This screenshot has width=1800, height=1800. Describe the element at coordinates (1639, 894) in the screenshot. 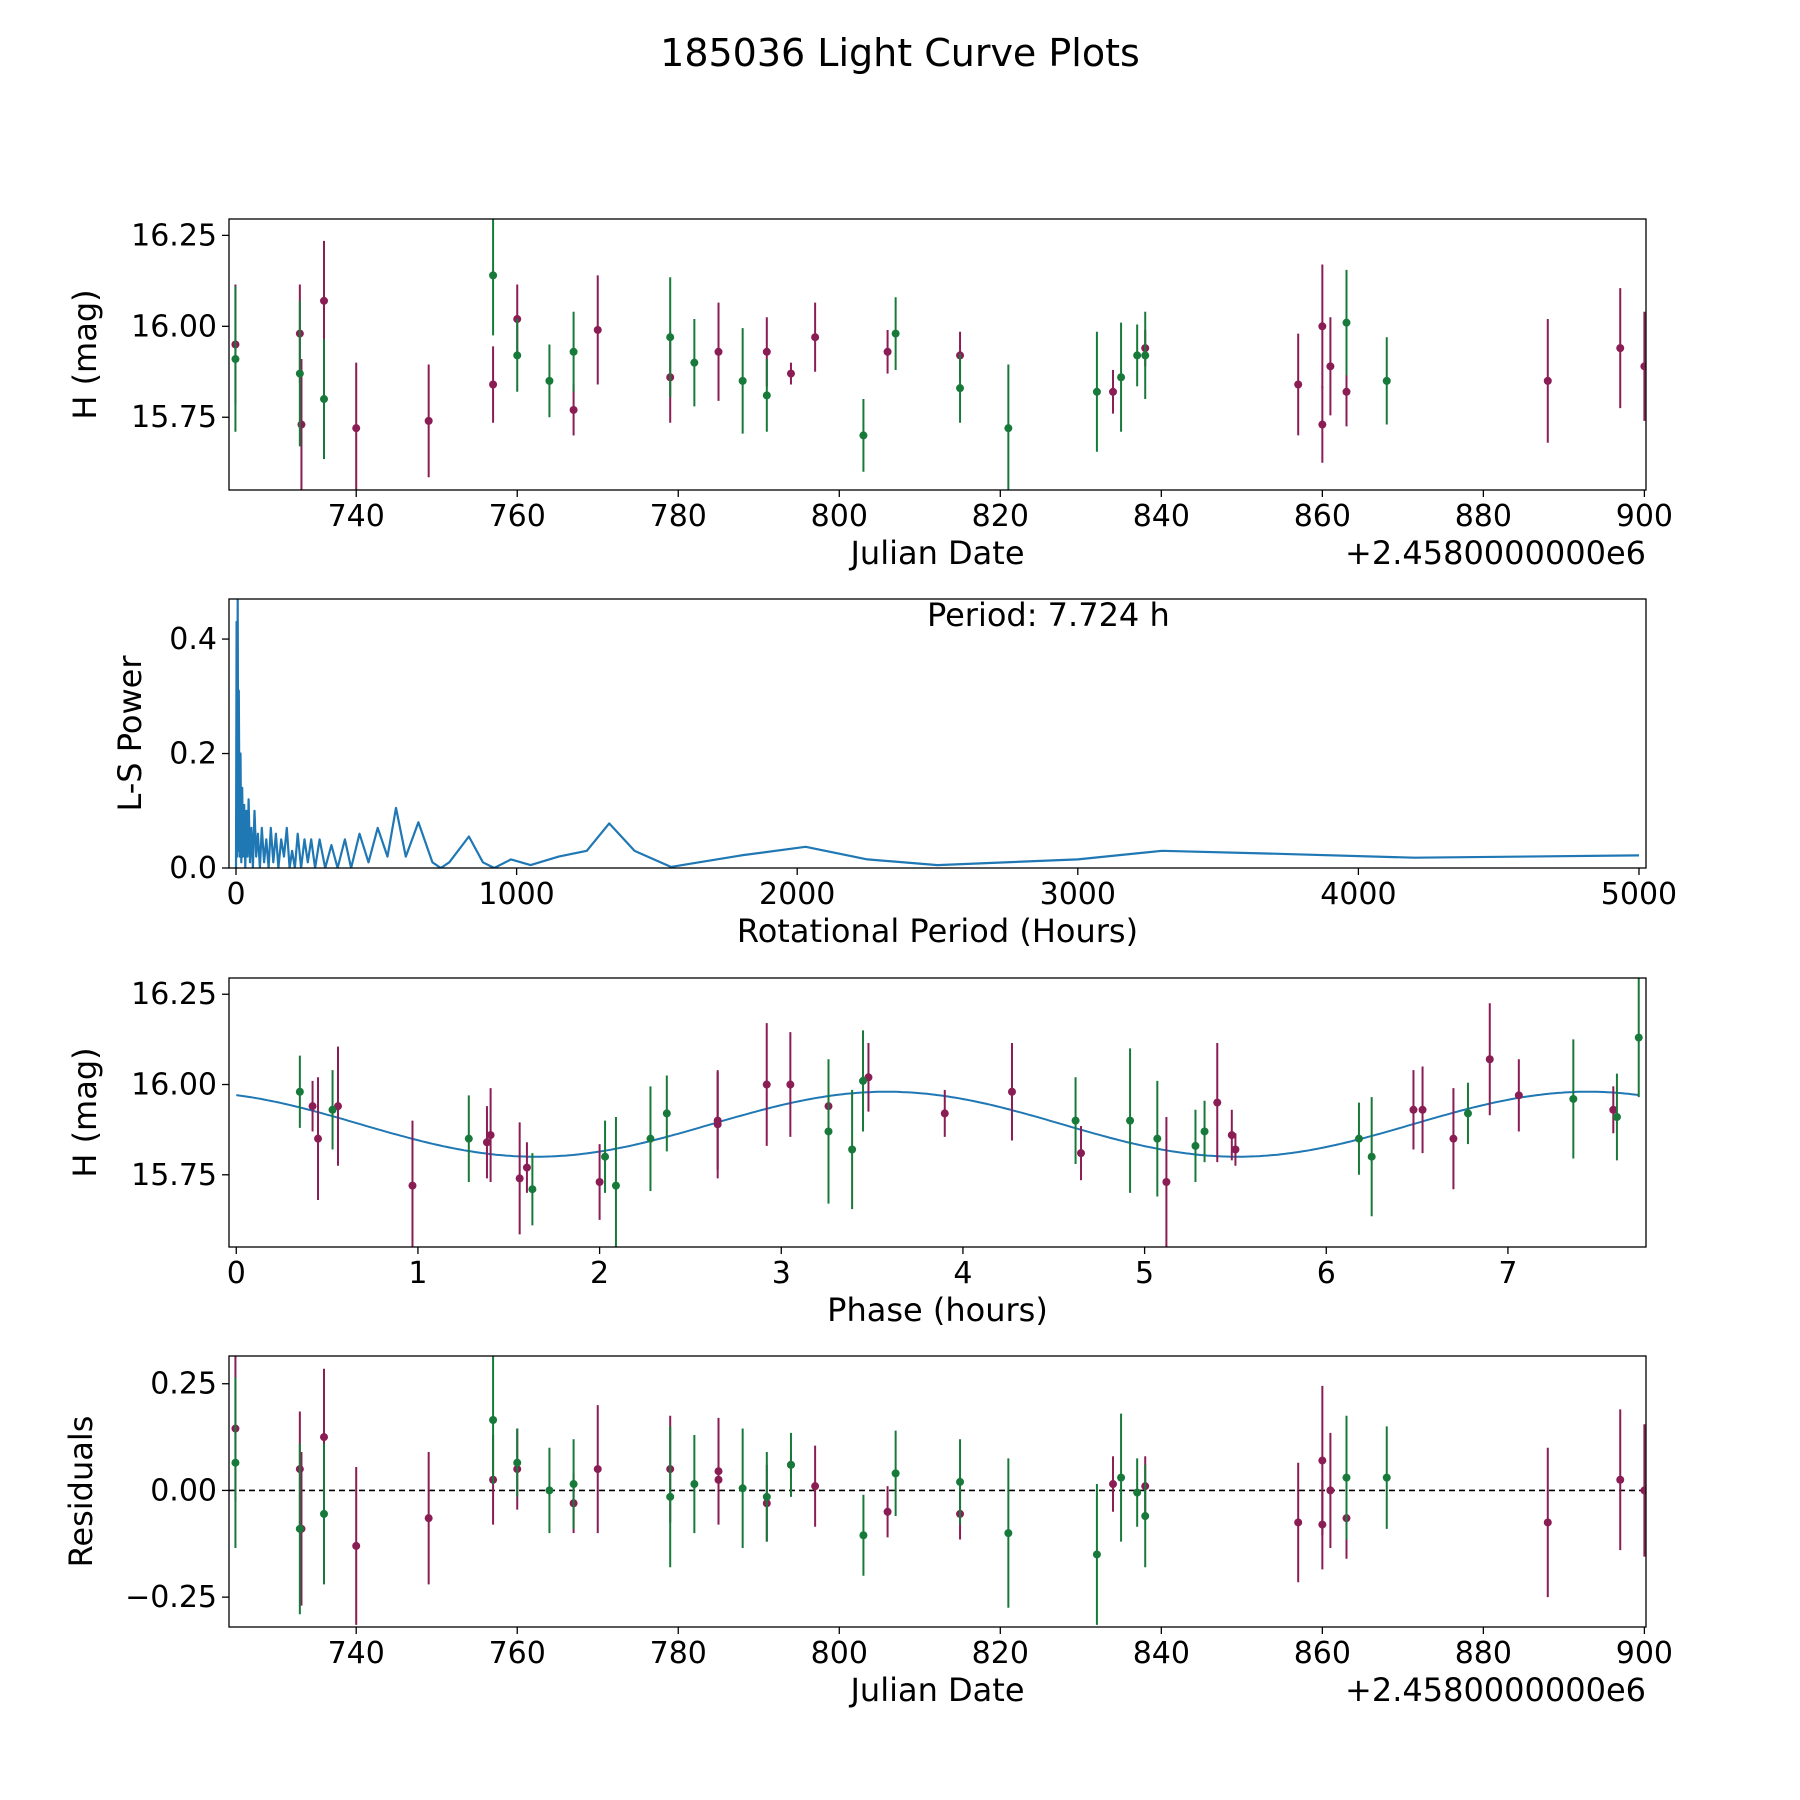

I see `x-tick-label: 5000` at that location.